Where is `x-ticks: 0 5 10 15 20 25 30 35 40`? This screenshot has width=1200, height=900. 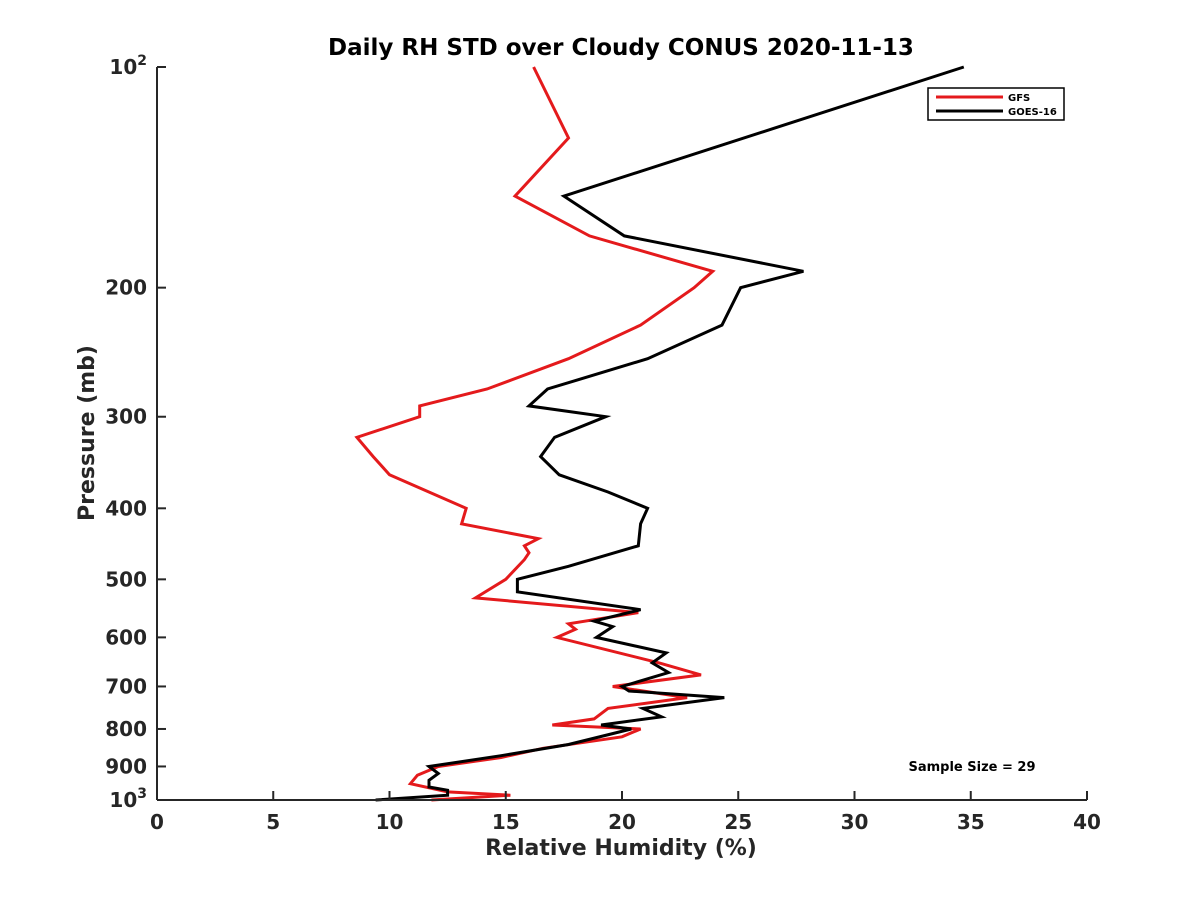 x-ticks: 0 5 10 15 20 25 30 35 40 is located at coordinates (625, 812).